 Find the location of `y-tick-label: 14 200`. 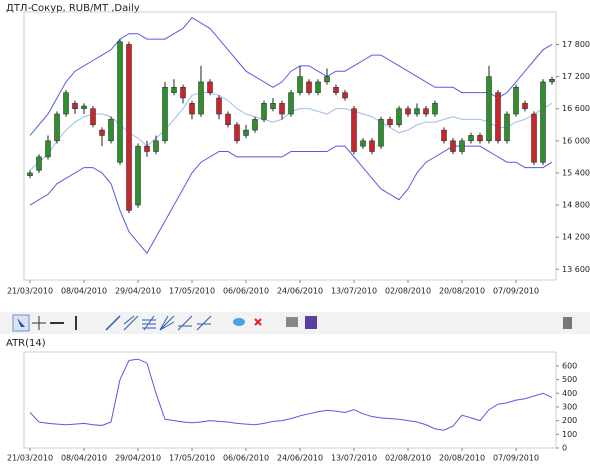

y-tick-label: 14 200 is located at coordinates (576, 237).